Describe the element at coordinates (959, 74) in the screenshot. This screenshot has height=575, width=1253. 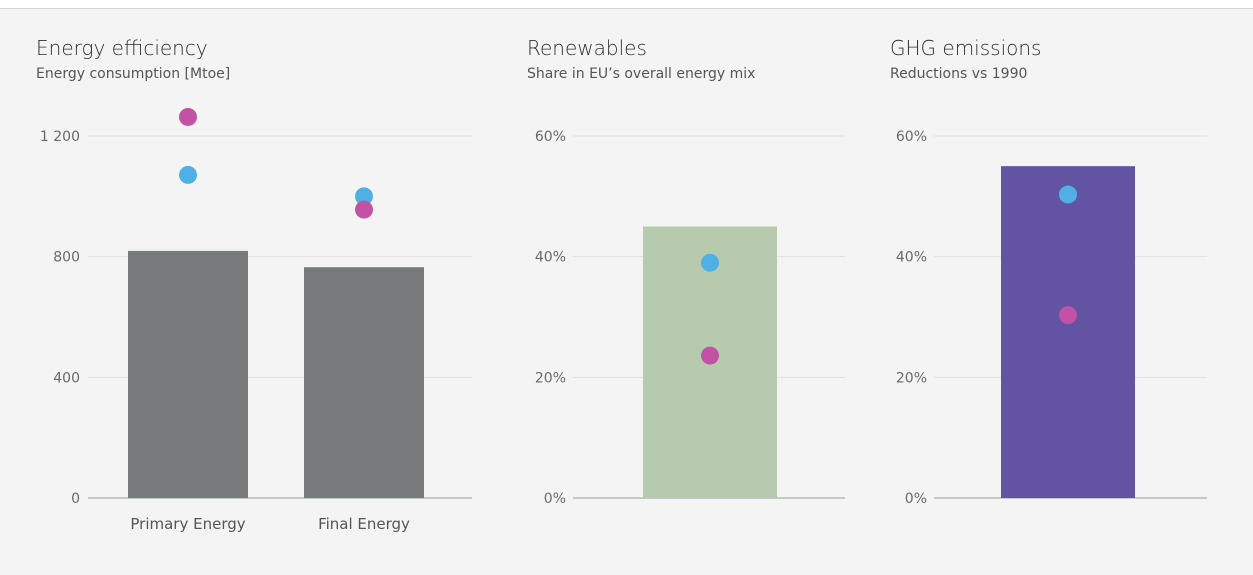
I see `chart-subtitle-ghg-emissions: Reductions vs 1990` at that location.